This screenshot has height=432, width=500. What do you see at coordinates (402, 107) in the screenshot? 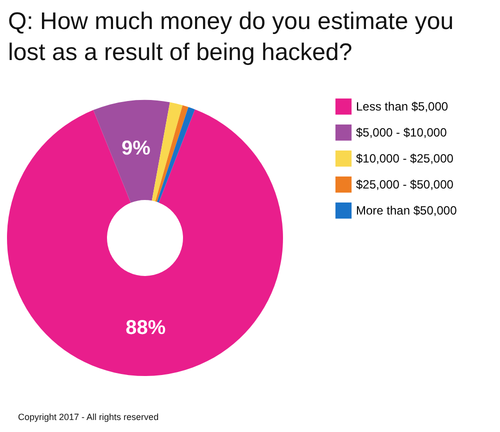
I see `legend-label: Less than $5,000` at bounding box center [402, 107].